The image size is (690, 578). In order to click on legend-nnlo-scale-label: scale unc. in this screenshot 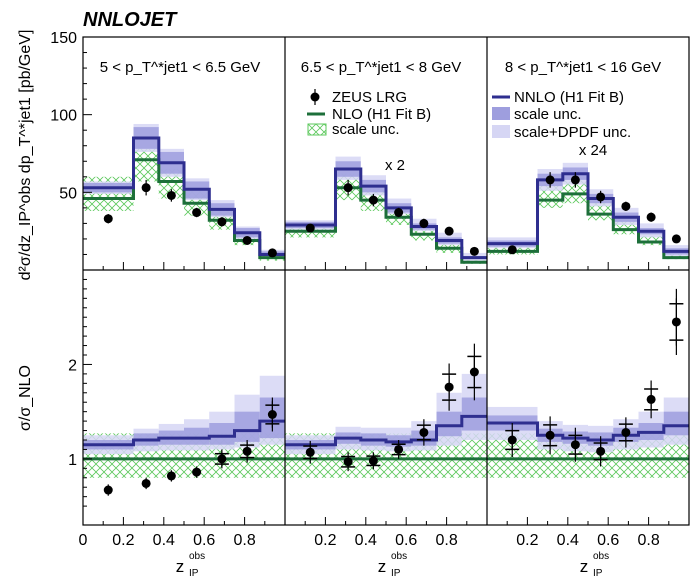, I will do `click(548, 114)`.